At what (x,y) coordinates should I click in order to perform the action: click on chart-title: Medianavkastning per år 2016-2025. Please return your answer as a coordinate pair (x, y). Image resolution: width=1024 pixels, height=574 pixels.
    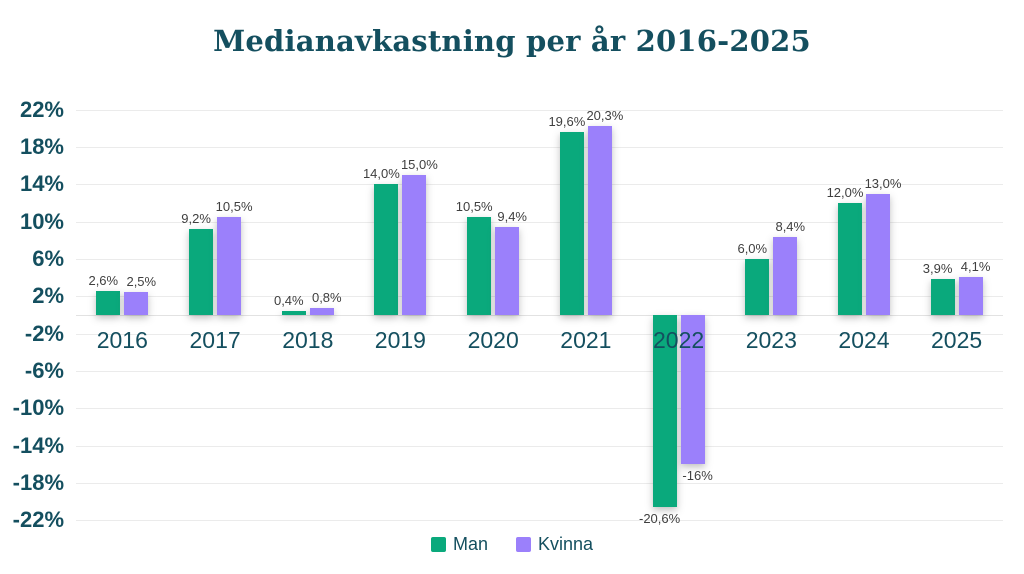
    Looking at the image, I should click on (512, 41).